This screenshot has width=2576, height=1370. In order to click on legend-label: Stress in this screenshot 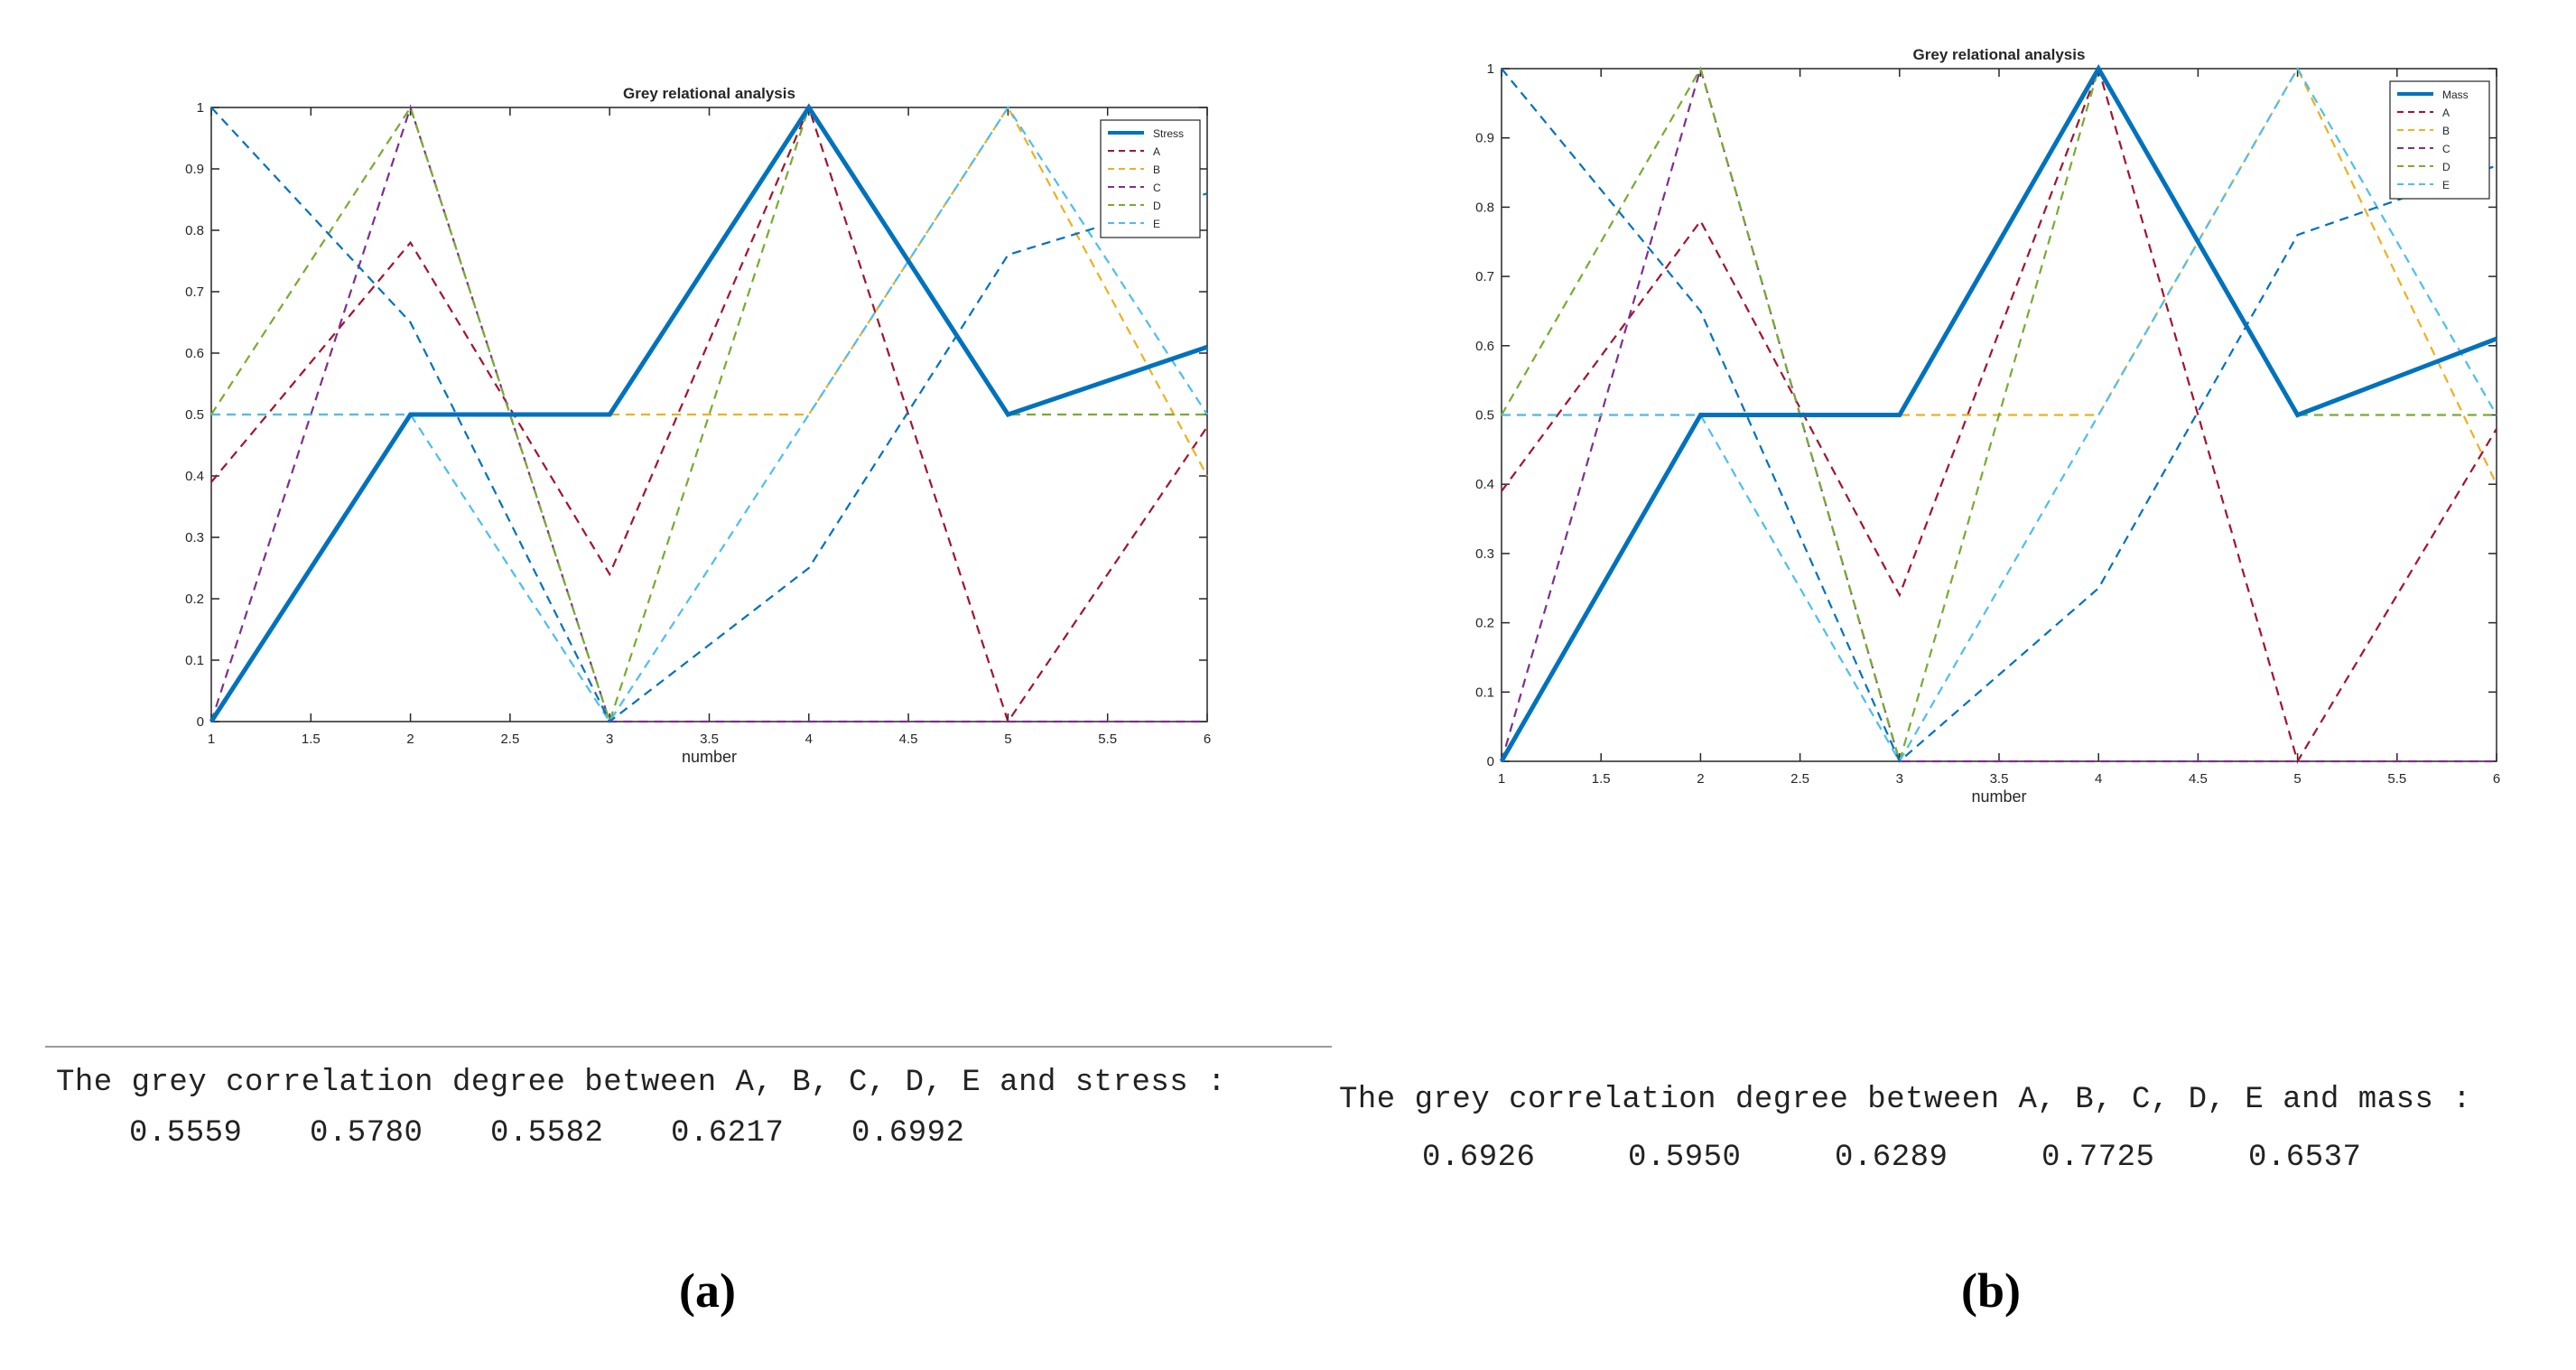, I will do `click(1168, 133)`.